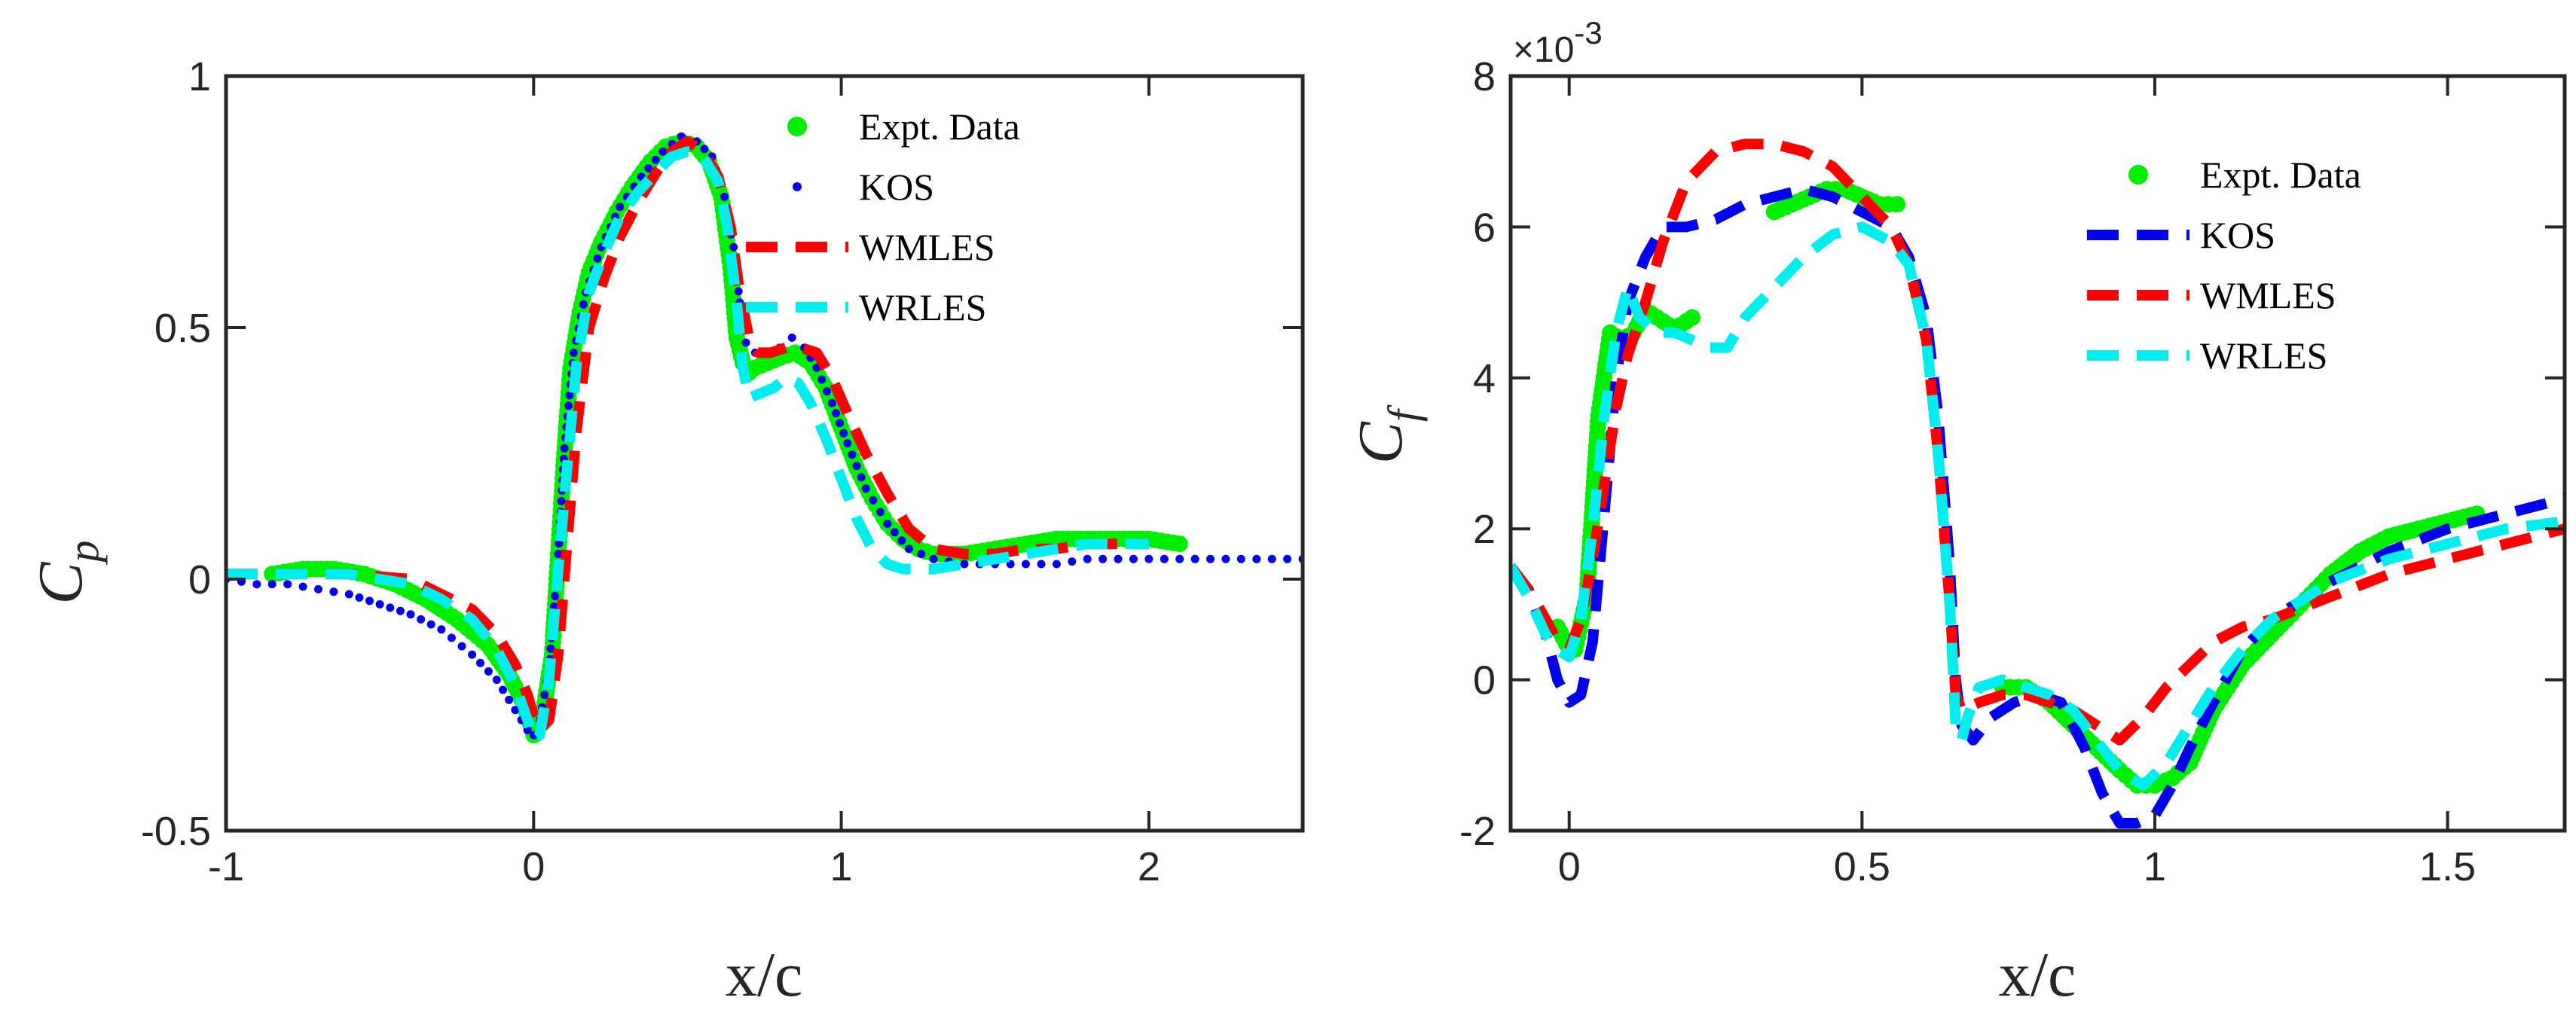 The height and width of the screenshot is (1025, 2576). I want to click on cf-legend-entry-wmles: WMLES, so click(2211, 295).